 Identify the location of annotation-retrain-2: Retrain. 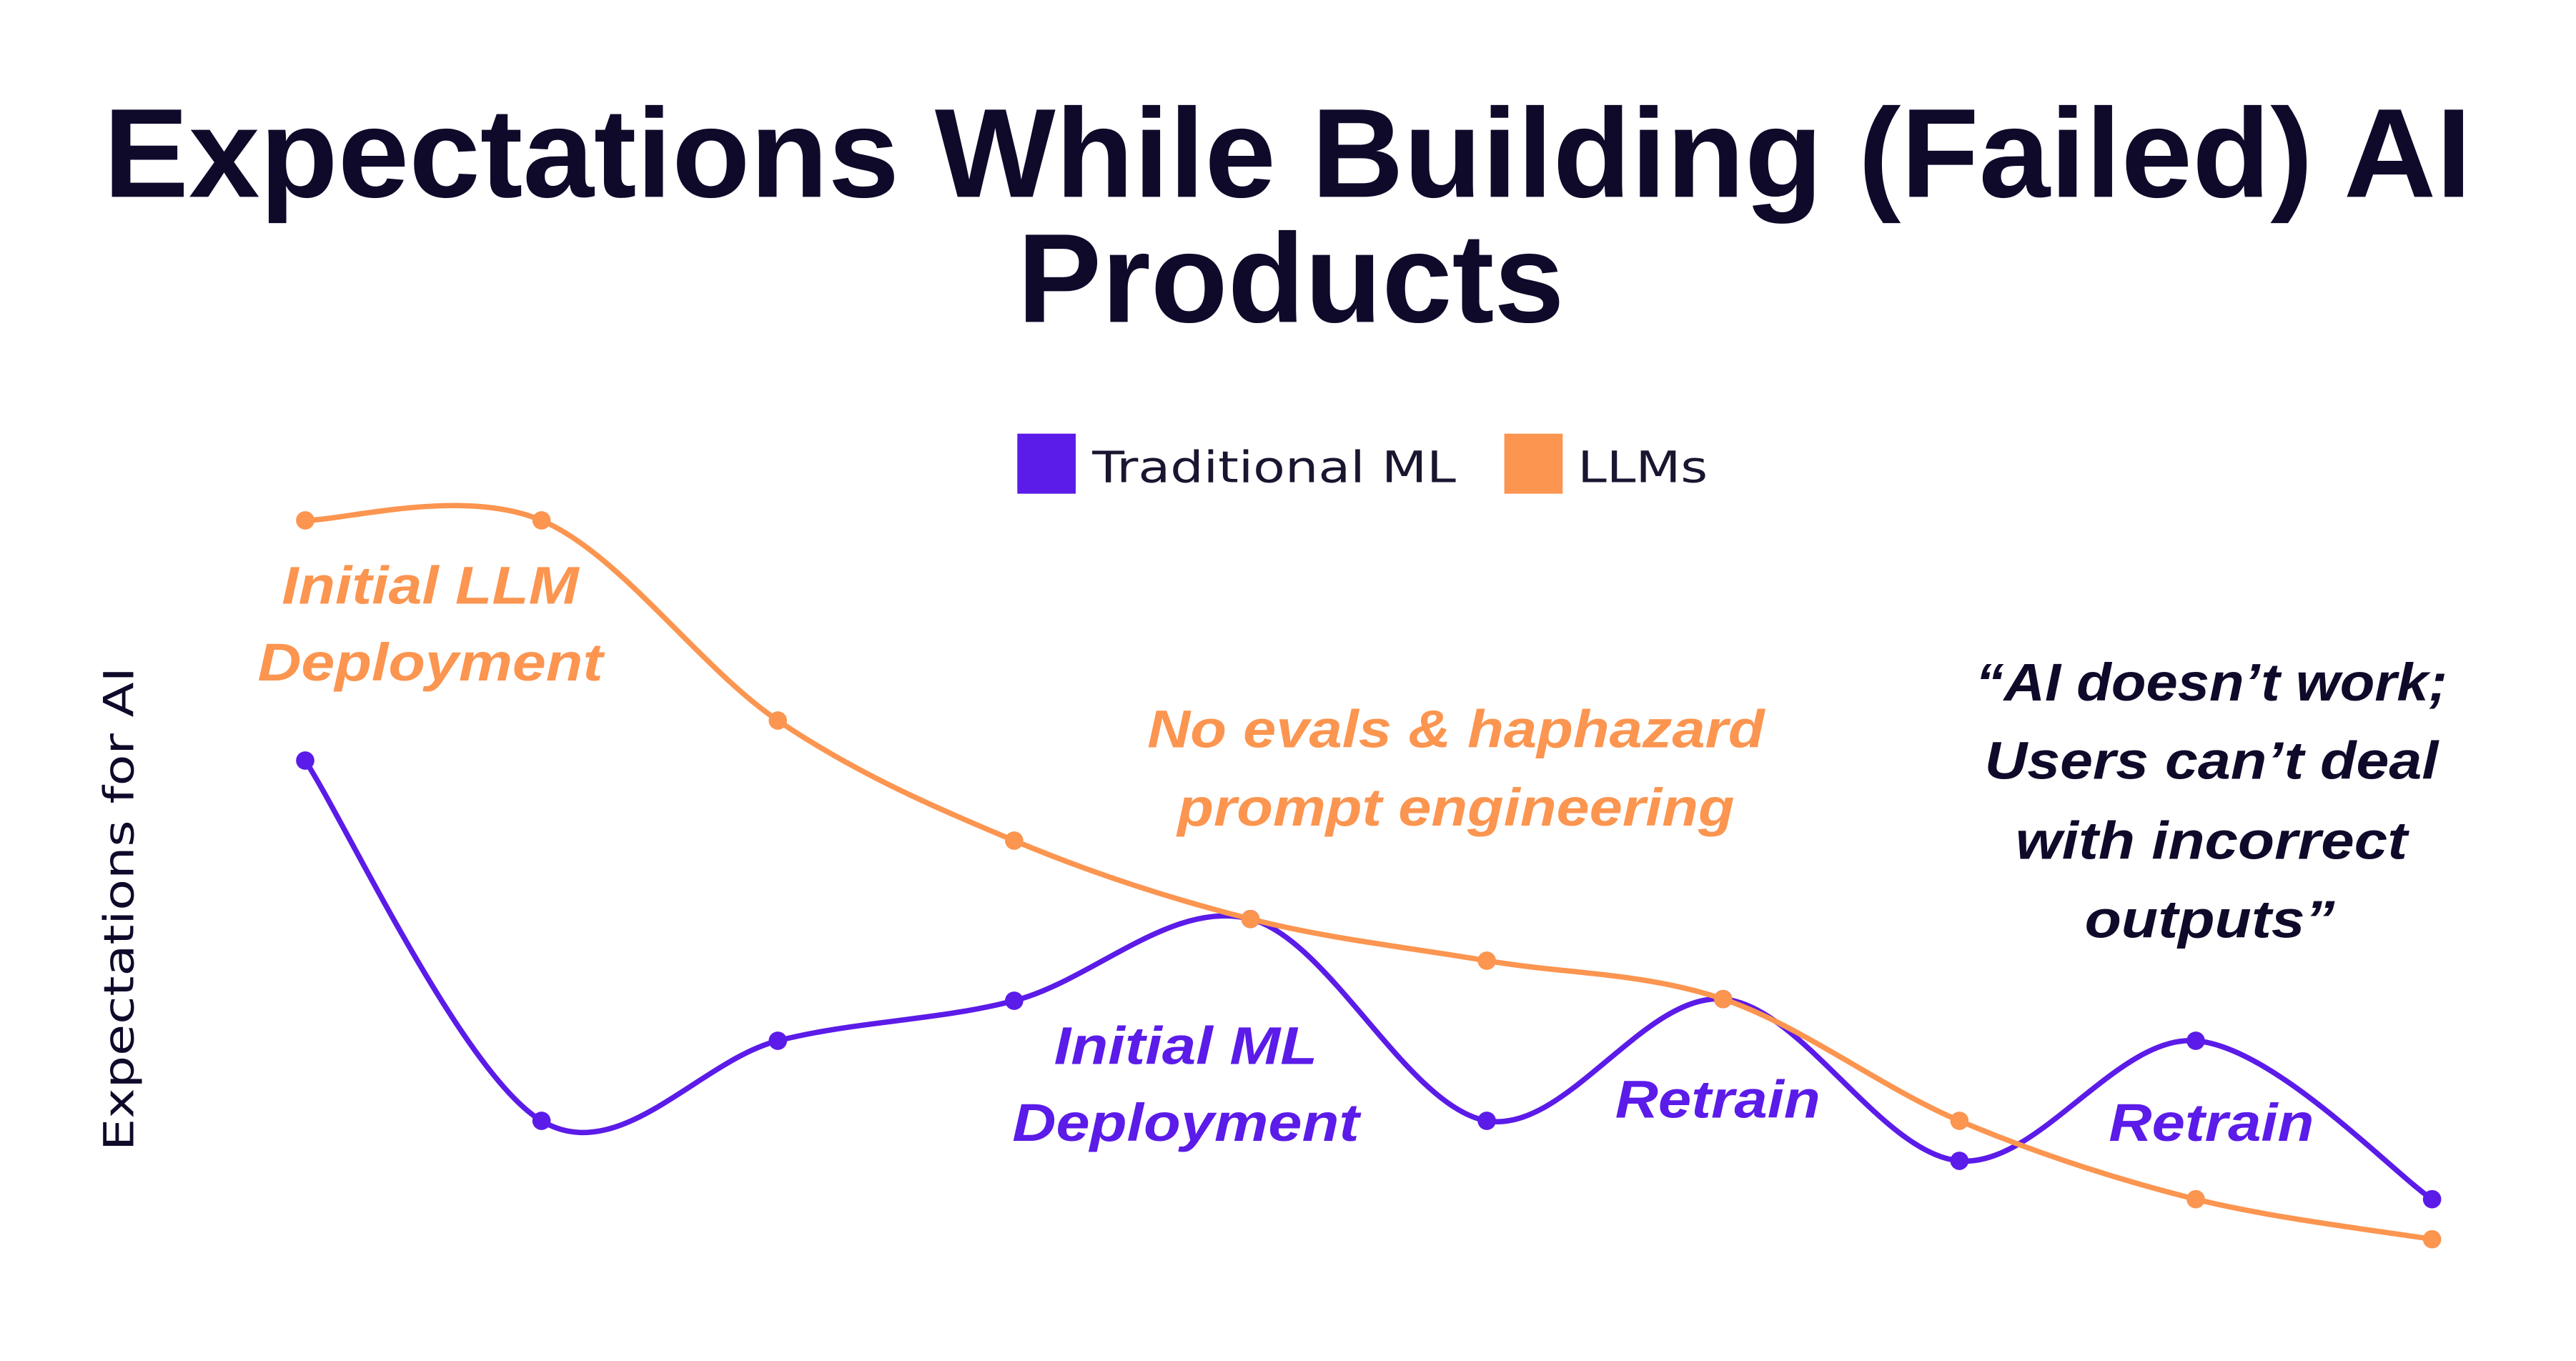
(2211, 1122).